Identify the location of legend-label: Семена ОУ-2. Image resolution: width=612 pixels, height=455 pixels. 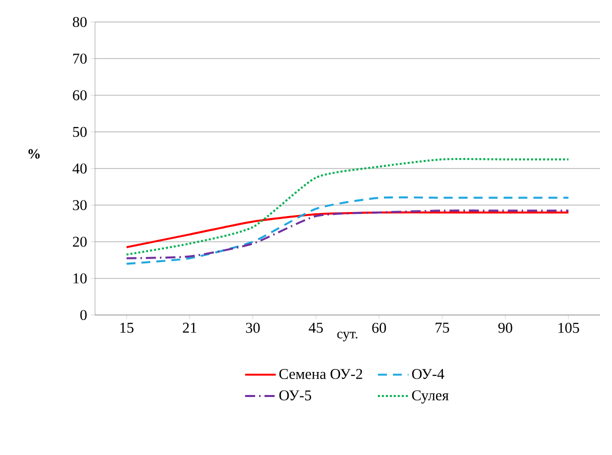
(320, 374).